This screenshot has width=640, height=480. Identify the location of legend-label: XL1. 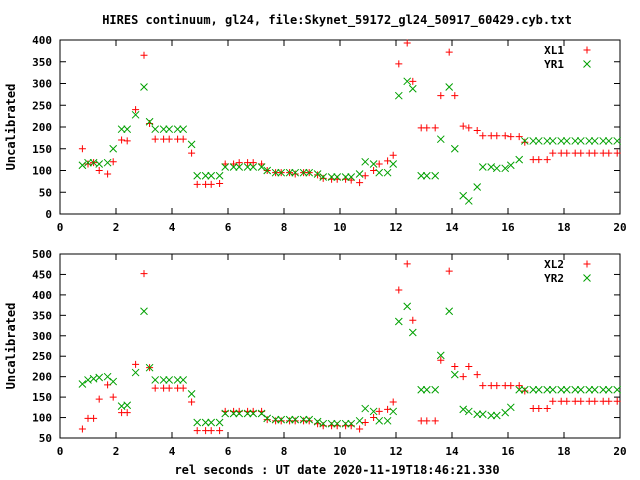
(554, 50).